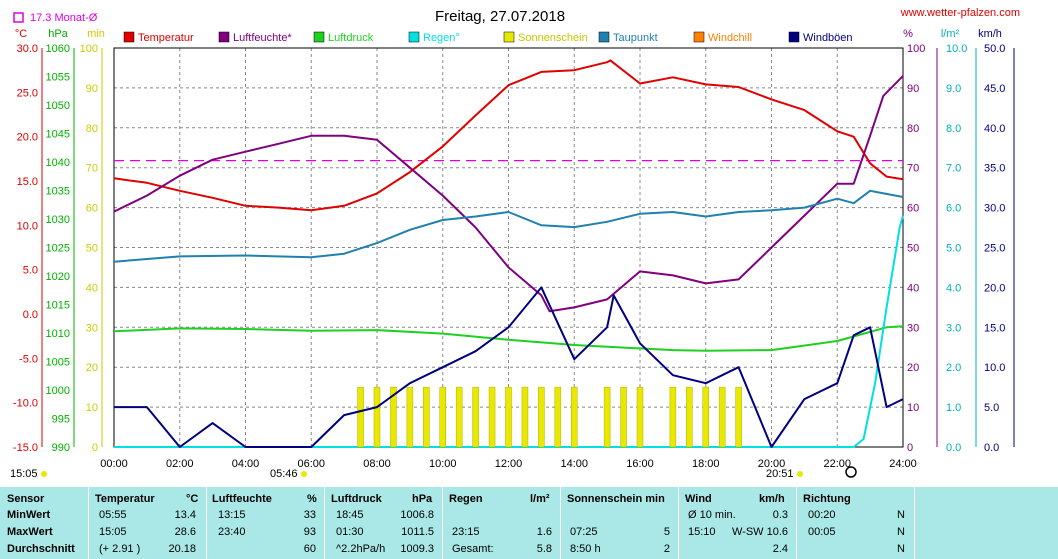  I want to click on tick-label-rain: 5.0, so click(953, 249).